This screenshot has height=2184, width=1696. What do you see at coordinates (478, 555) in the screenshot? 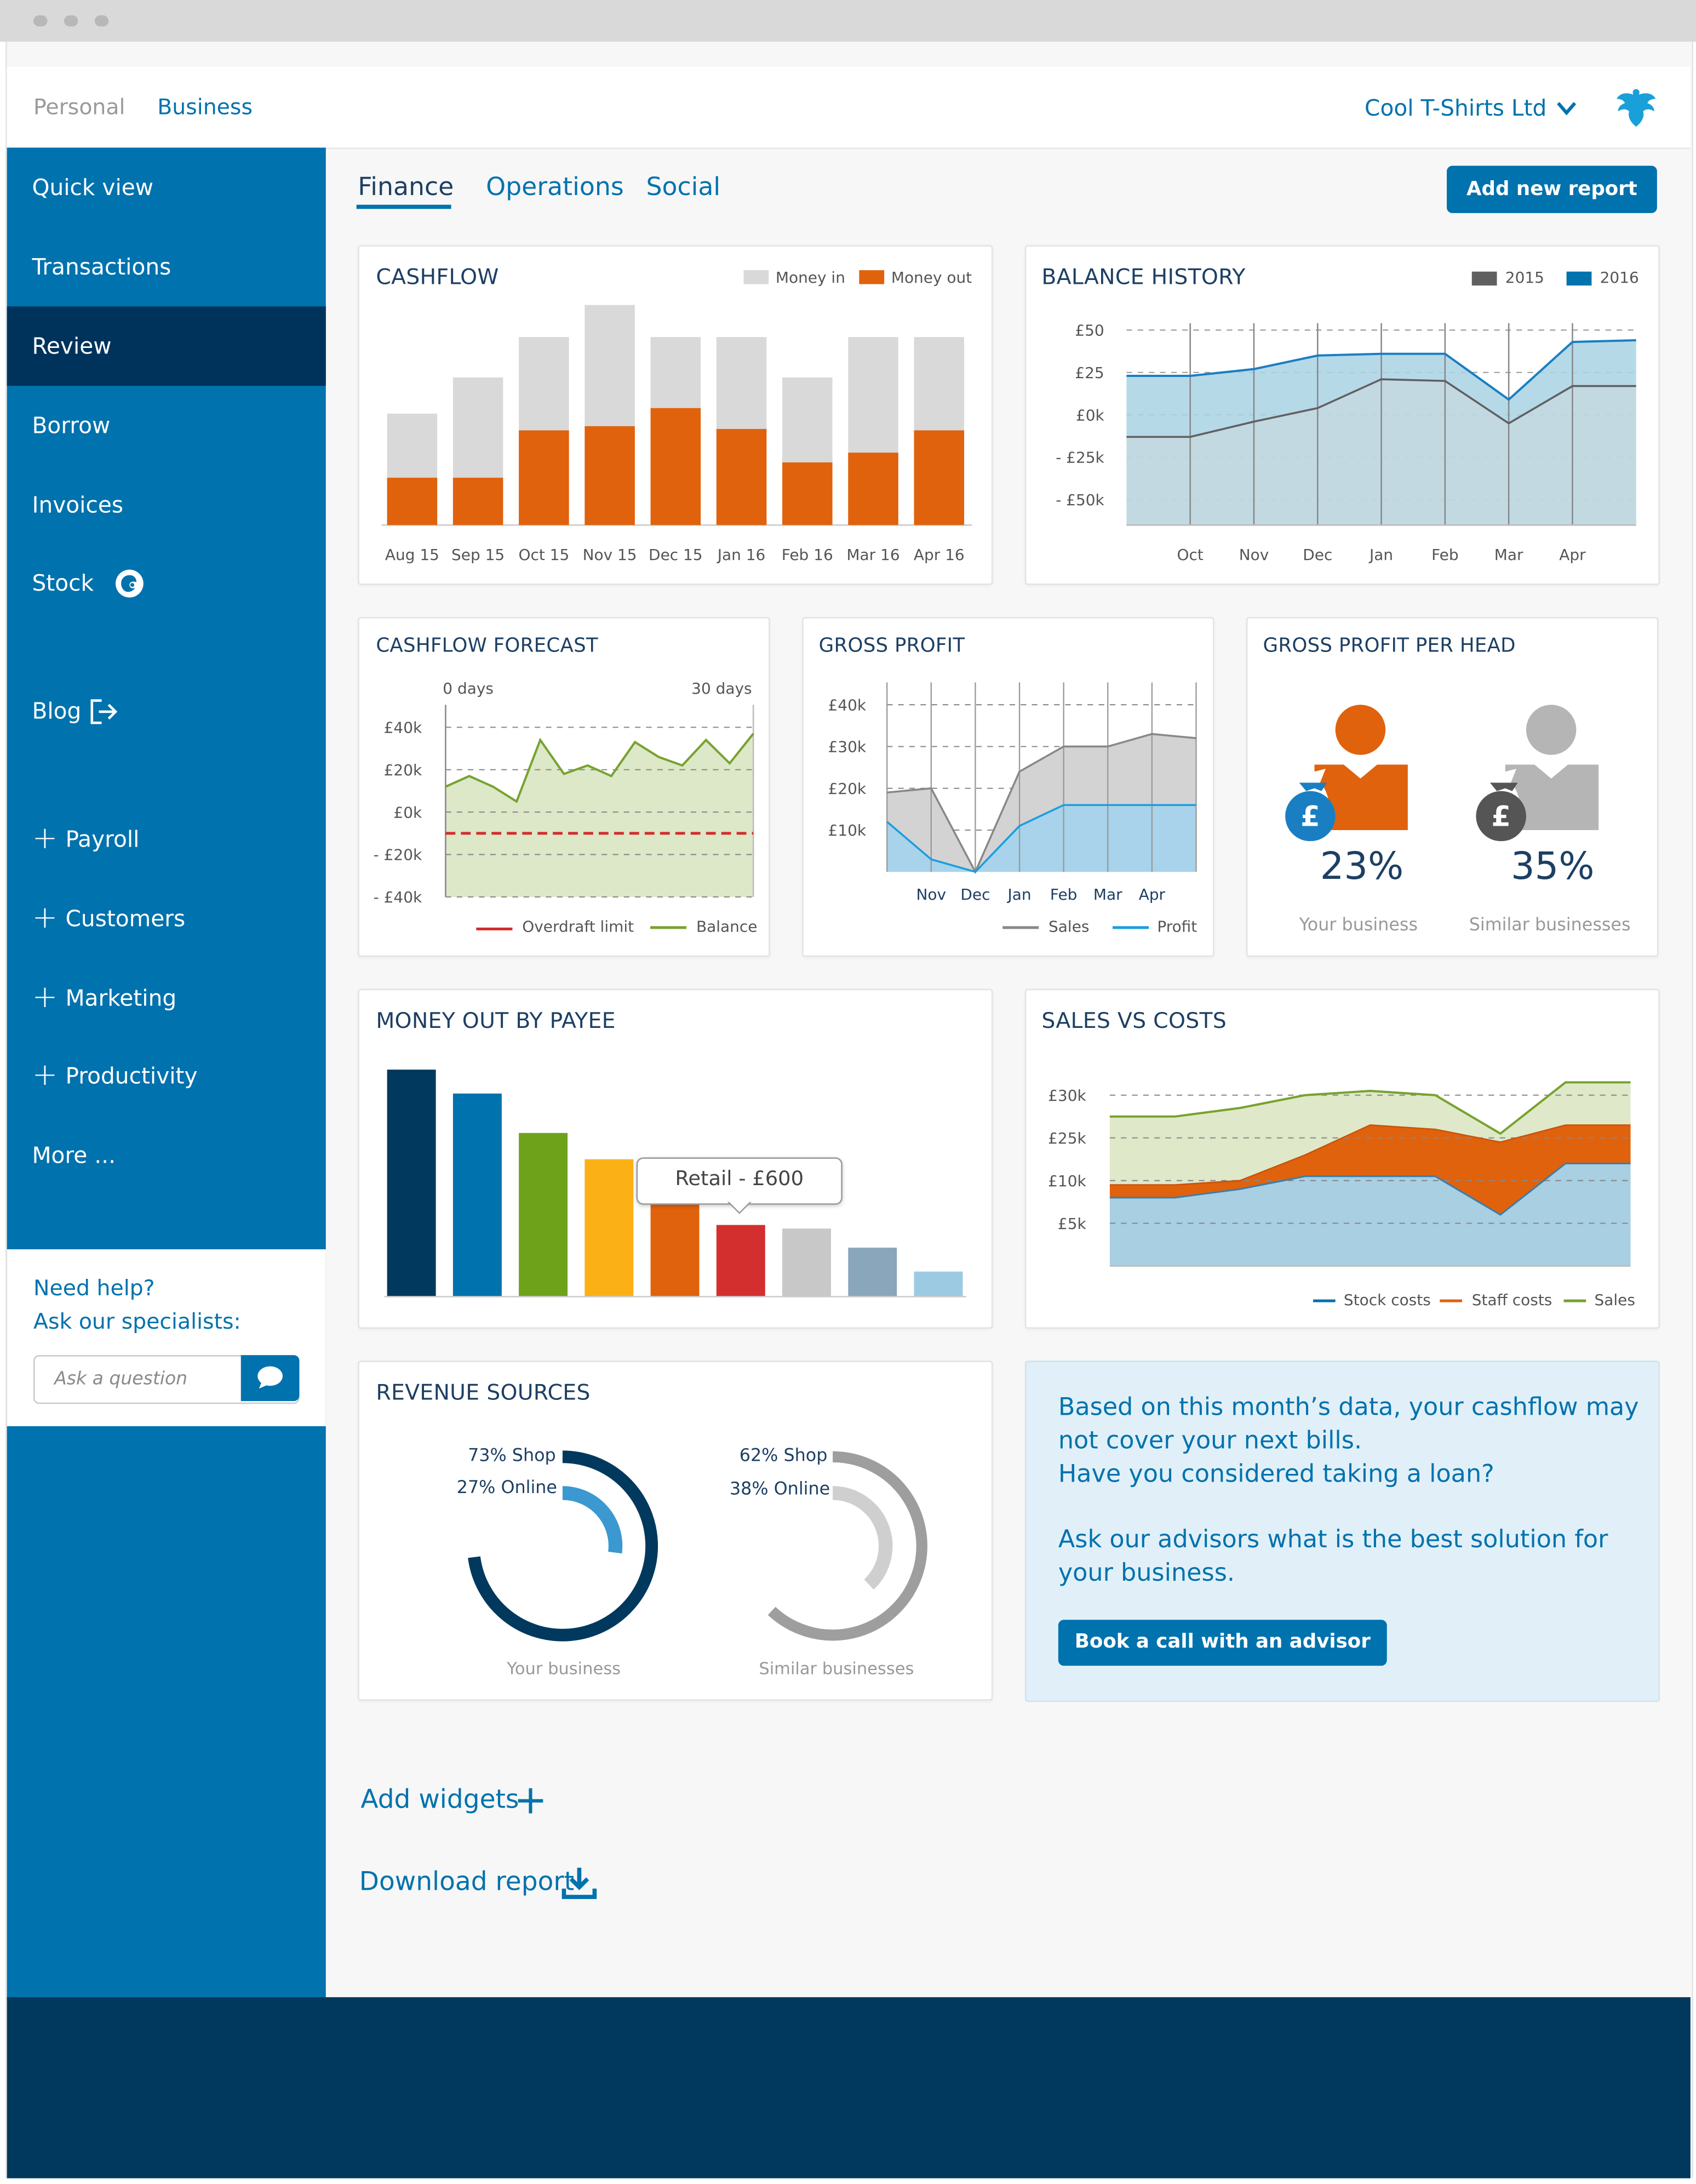
I see `cashflow-x-tick: Sep 15` at bounding box center [478, 555].